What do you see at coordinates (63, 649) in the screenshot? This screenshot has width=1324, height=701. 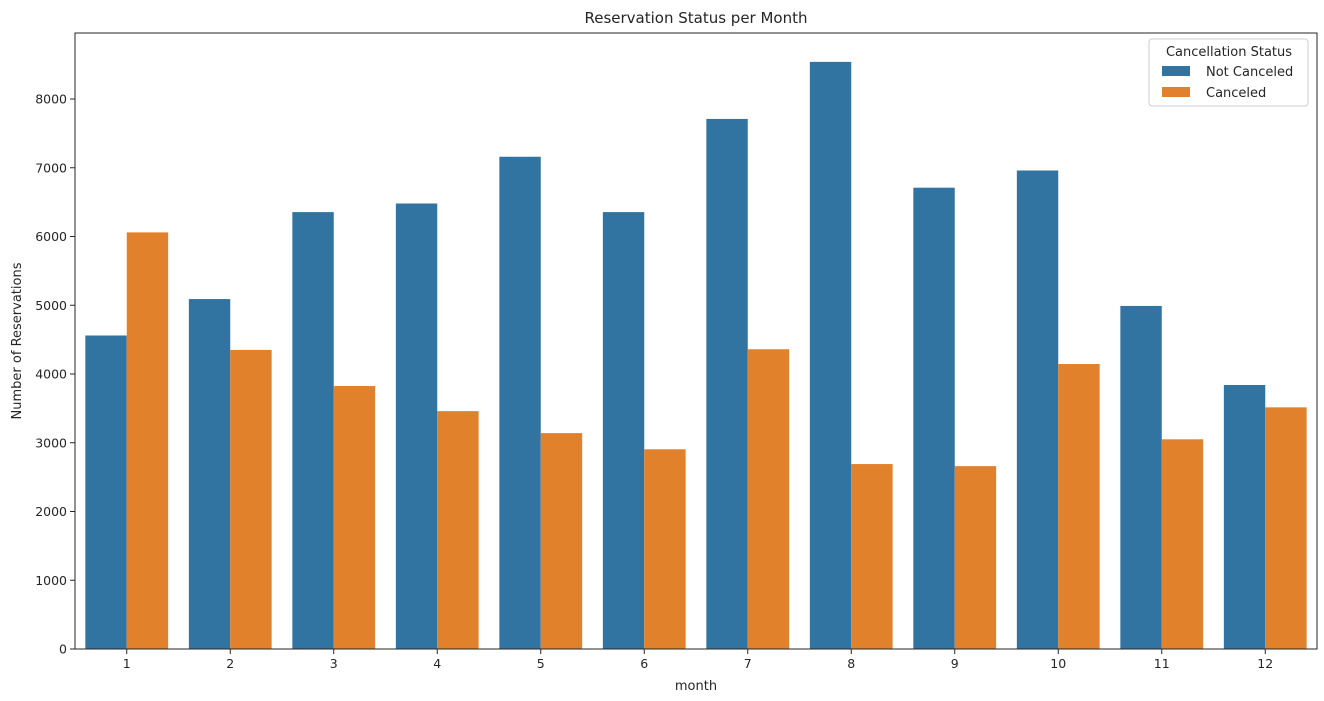 I see `y-tick-label-0: 0` at bounding box center [63, 649].